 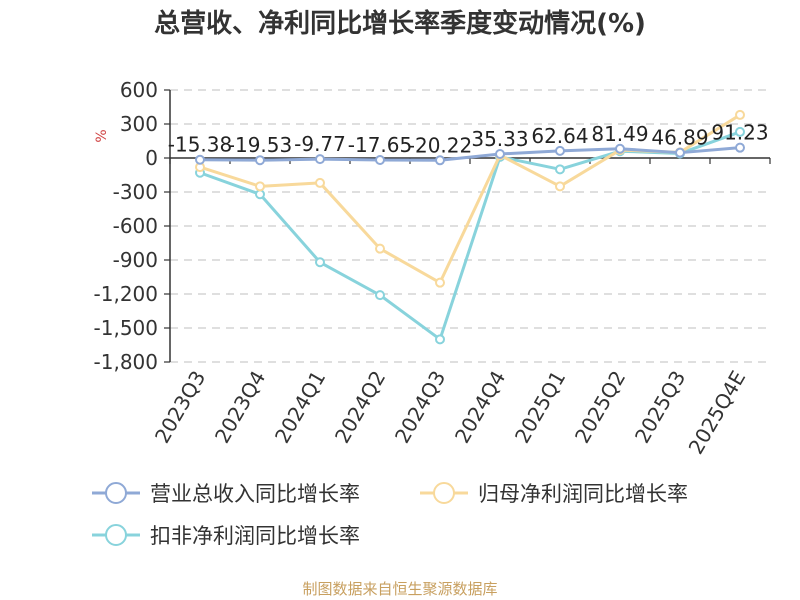 What do you see at coordinates (126, 362) in the screenshot?
I see `y-tick-label: -1,800` at bounding box center [126, 362].